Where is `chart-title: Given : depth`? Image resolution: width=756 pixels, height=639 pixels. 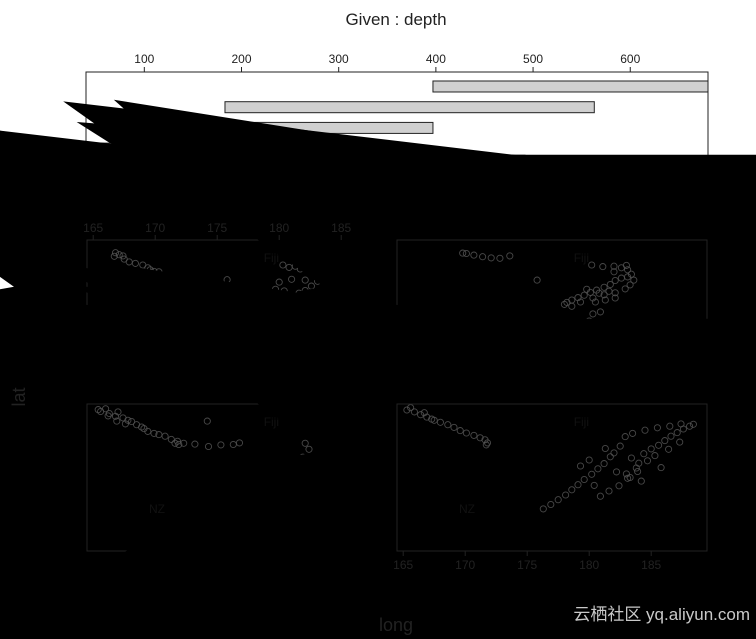
chart-title: Given : depth is located at coordinates (395, 19).